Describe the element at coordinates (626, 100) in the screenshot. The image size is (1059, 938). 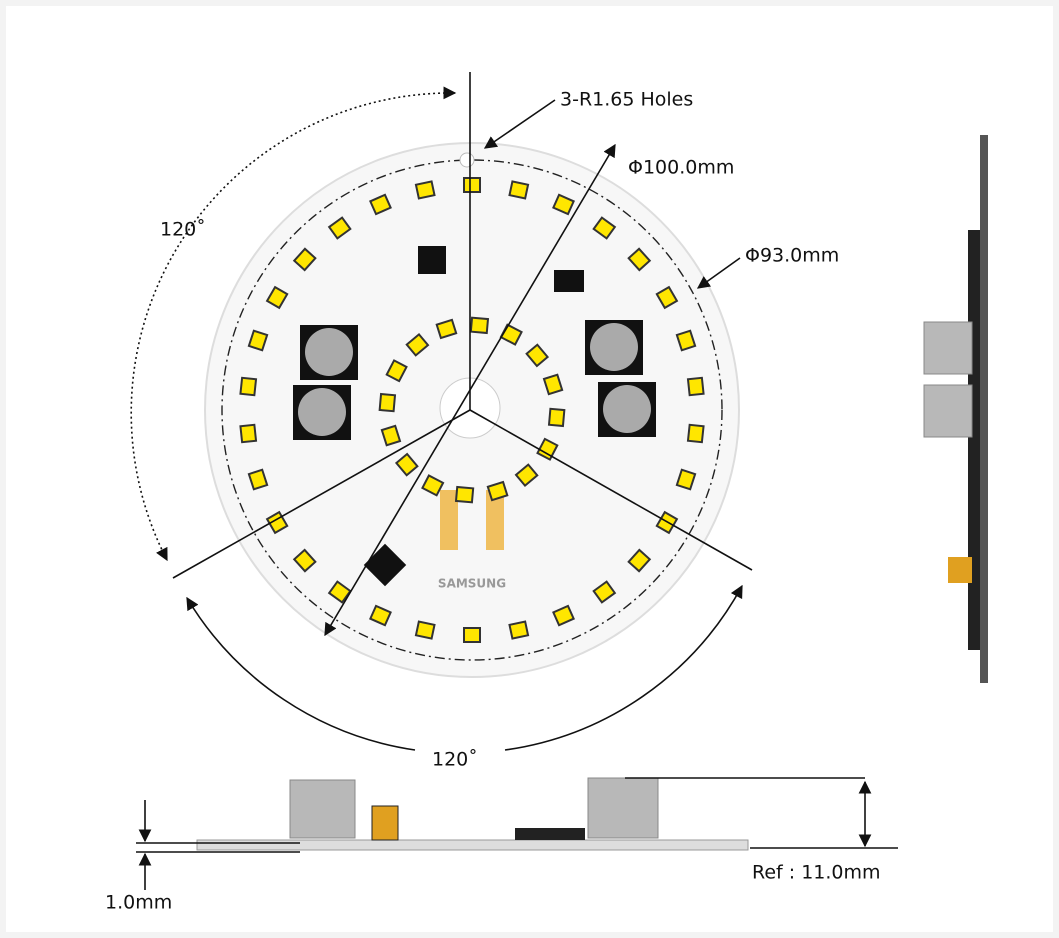
I see `holes-label: 3-R1.65 Holes` at that location.